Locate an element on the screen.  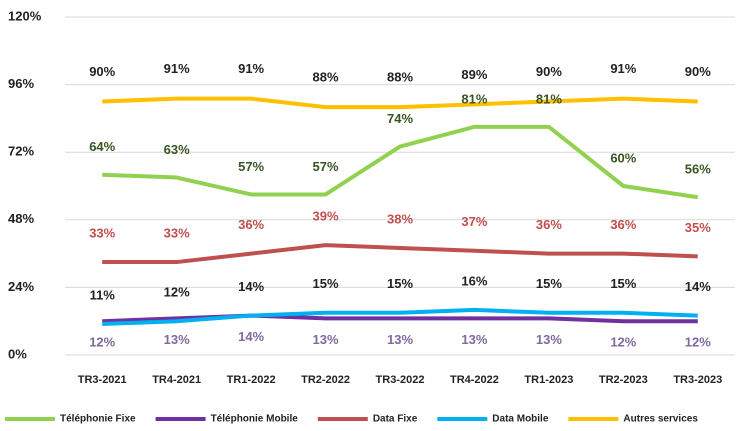
data-label: 64% is located at coordinates (102, 146).